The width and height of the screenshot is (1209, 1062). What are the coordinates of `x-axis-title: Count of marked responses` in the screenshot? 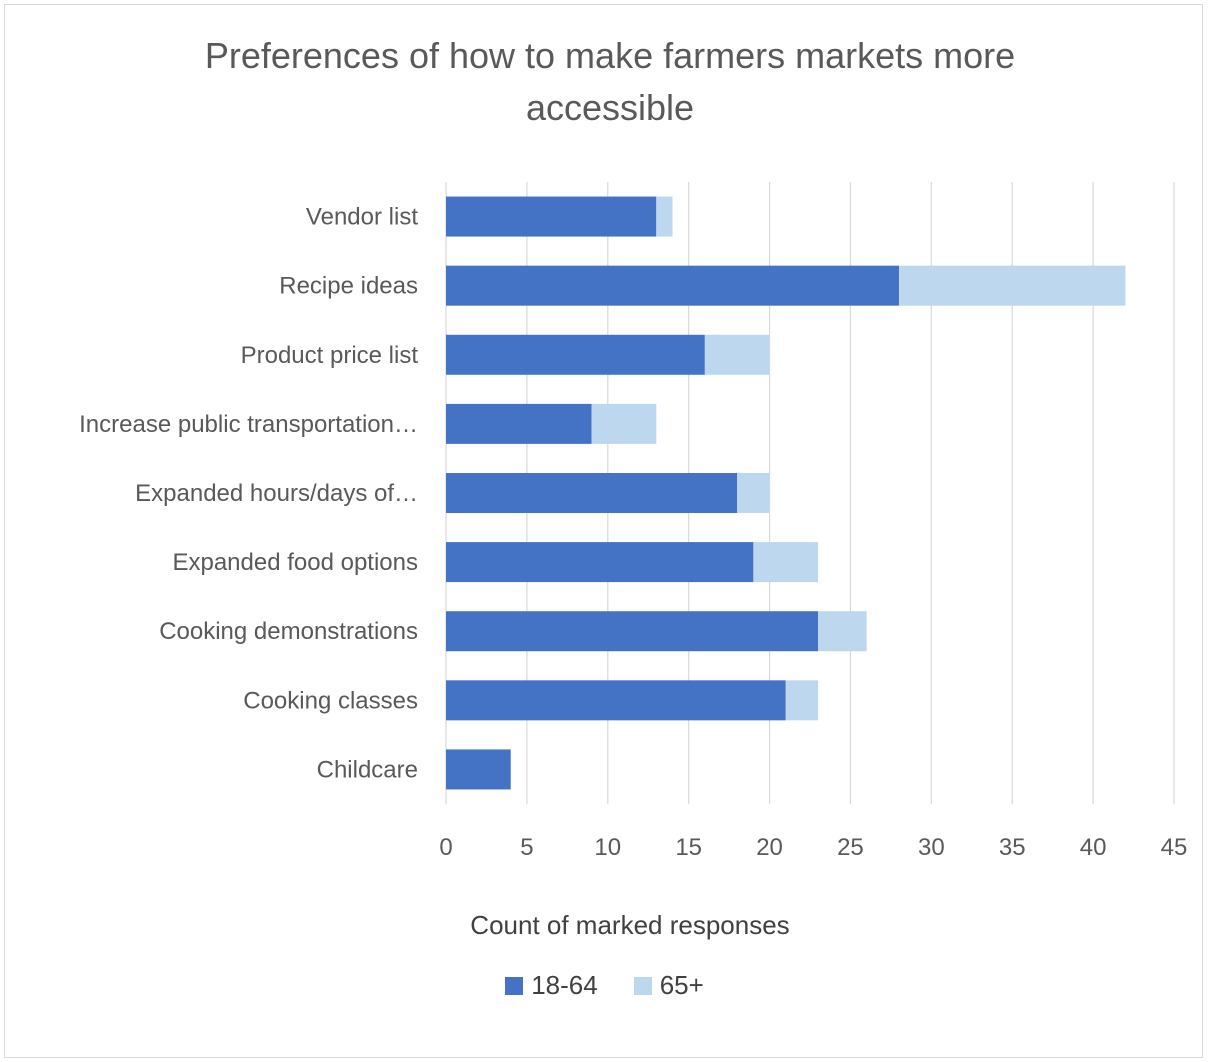 It's located at (630, 925).